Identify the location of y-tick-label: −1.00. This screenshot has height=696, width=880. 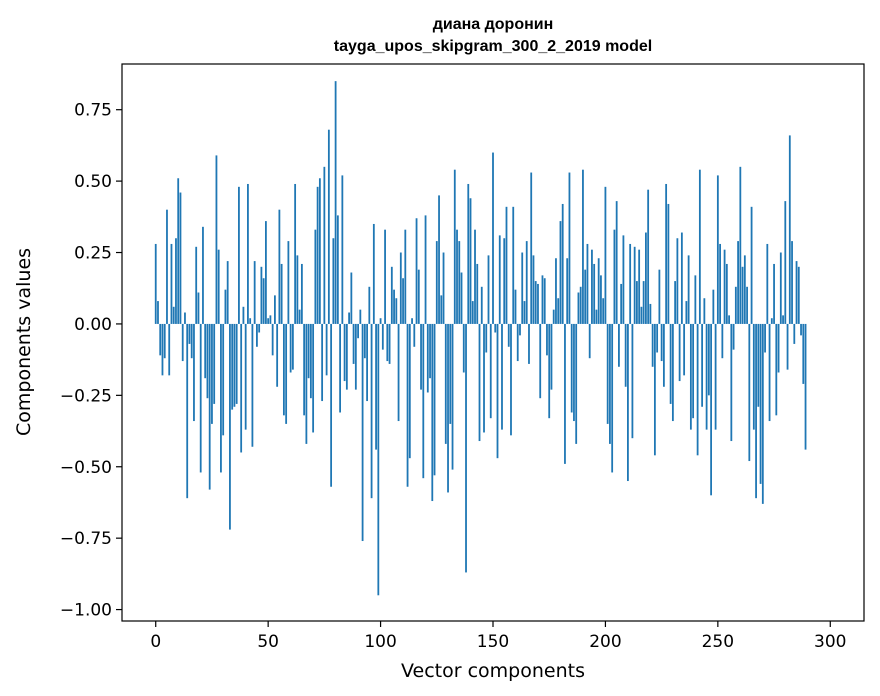
(86, 611).